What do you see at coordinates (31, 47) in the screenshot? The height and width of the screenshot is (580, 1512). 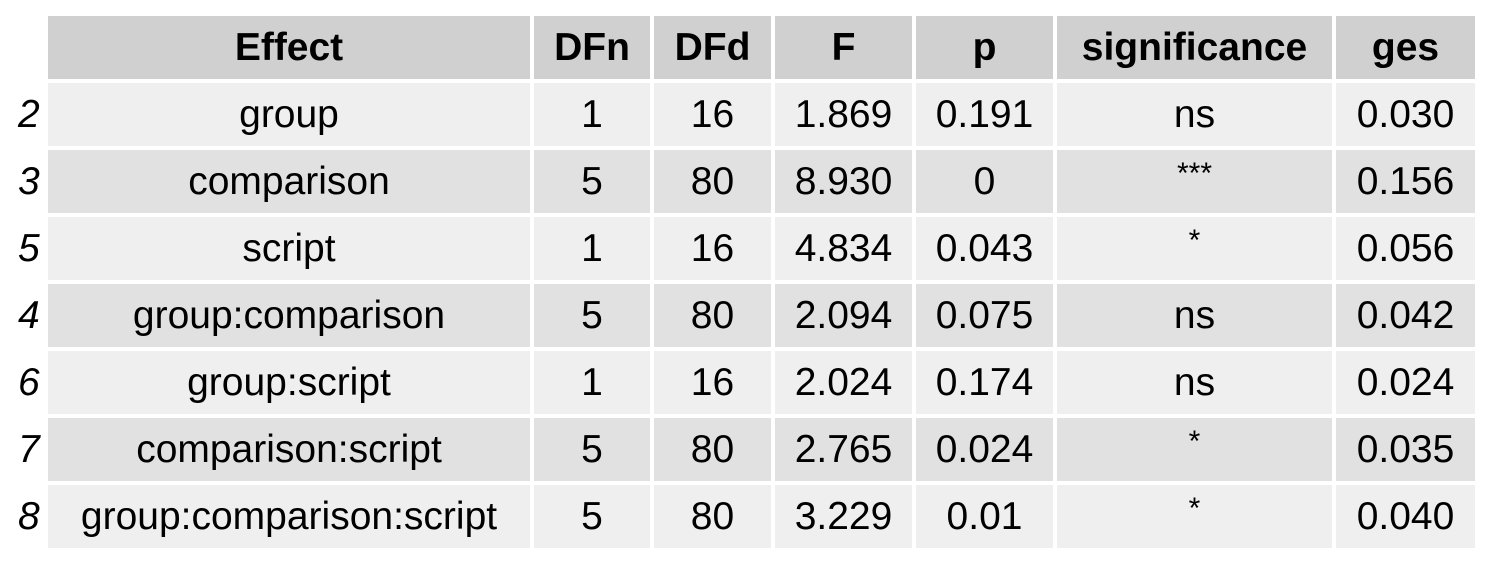 I see `rowname-header` at bounding box center [31, 47].